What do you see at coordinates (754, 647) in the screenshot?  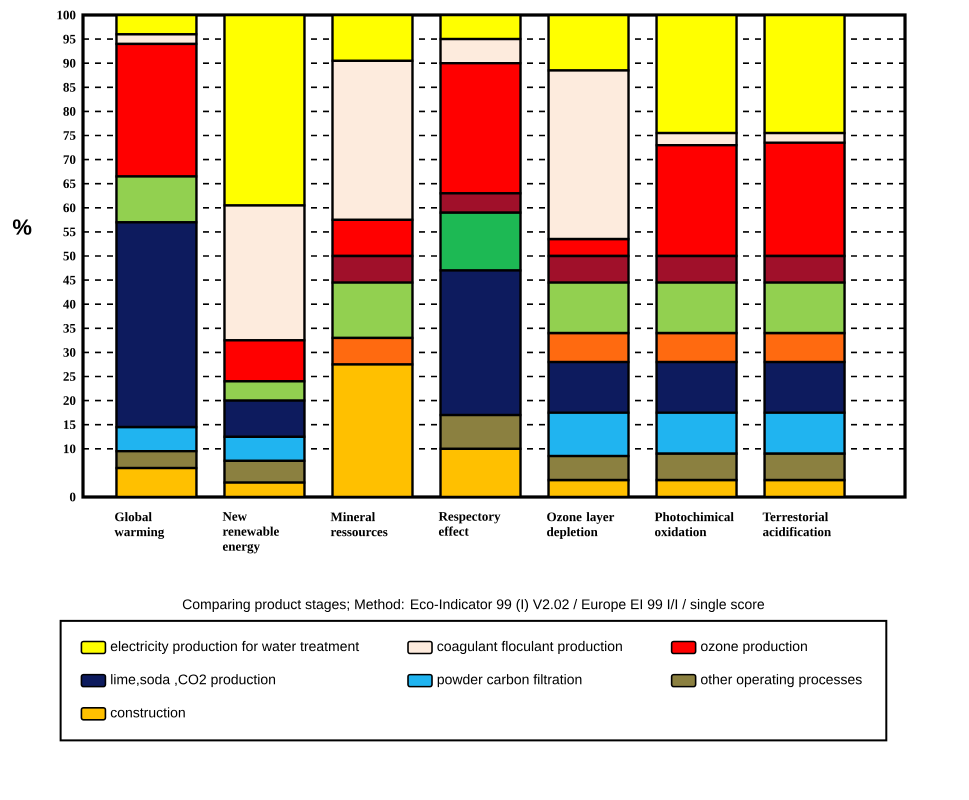 I see `legend-label: ozone production` at bounding box center [754, 647].